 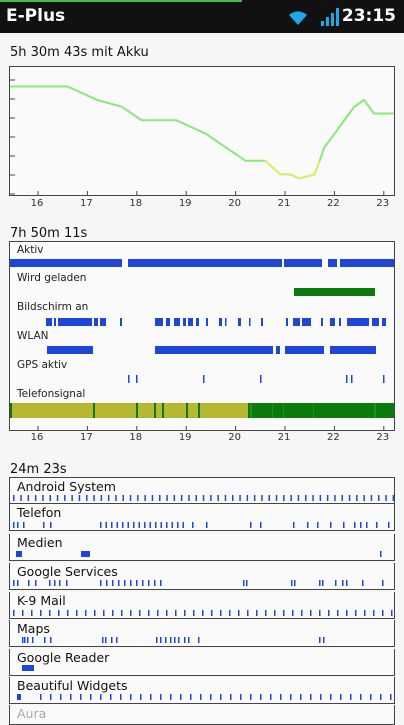 What do you see at coordinates (36, 16) in the screenshot?
I see `carrier-label: E-Plus` at bounding box center [36, 16].